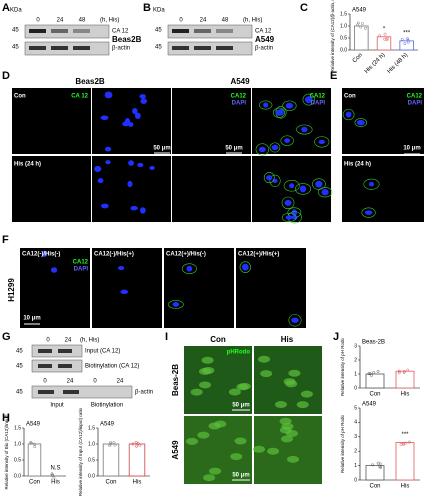 This screenshot has height=500, width=426. I want to click on row-label: His (24 h), so click(27, 165).